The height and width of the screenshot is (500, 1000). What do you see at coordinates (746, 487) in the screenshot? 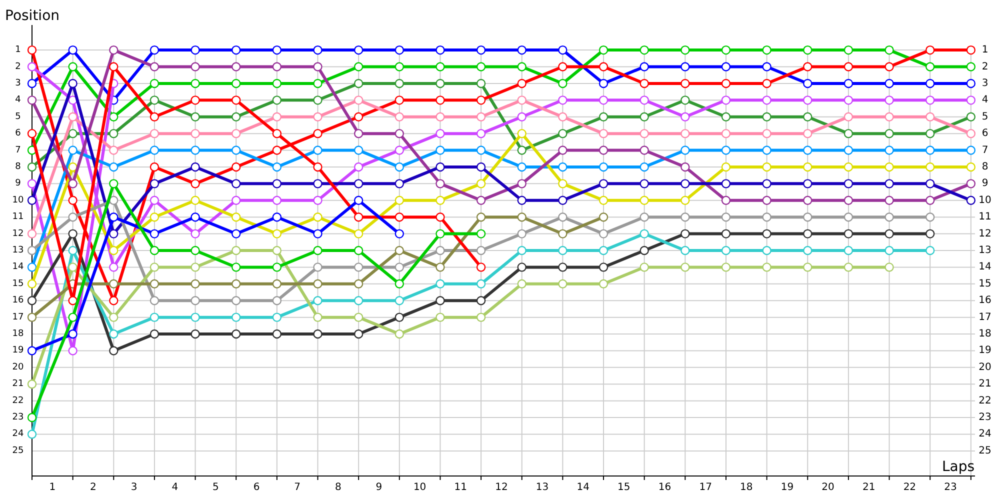
I see `x-tick-label: 18` at bounding box center [746, 487].